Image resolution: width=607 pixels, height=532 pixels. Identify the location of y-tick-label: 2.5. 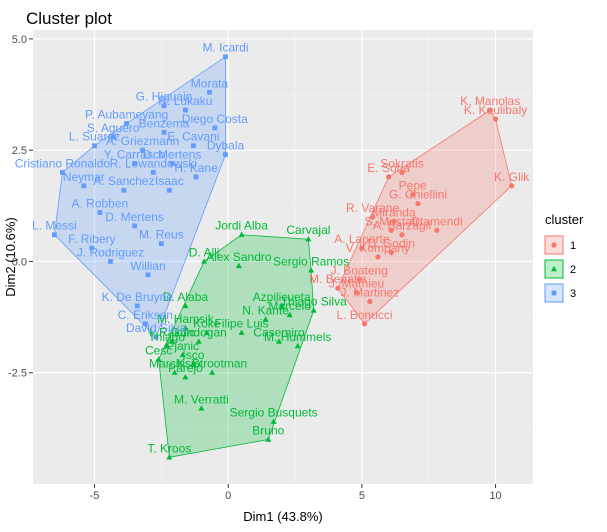
(19, 151).